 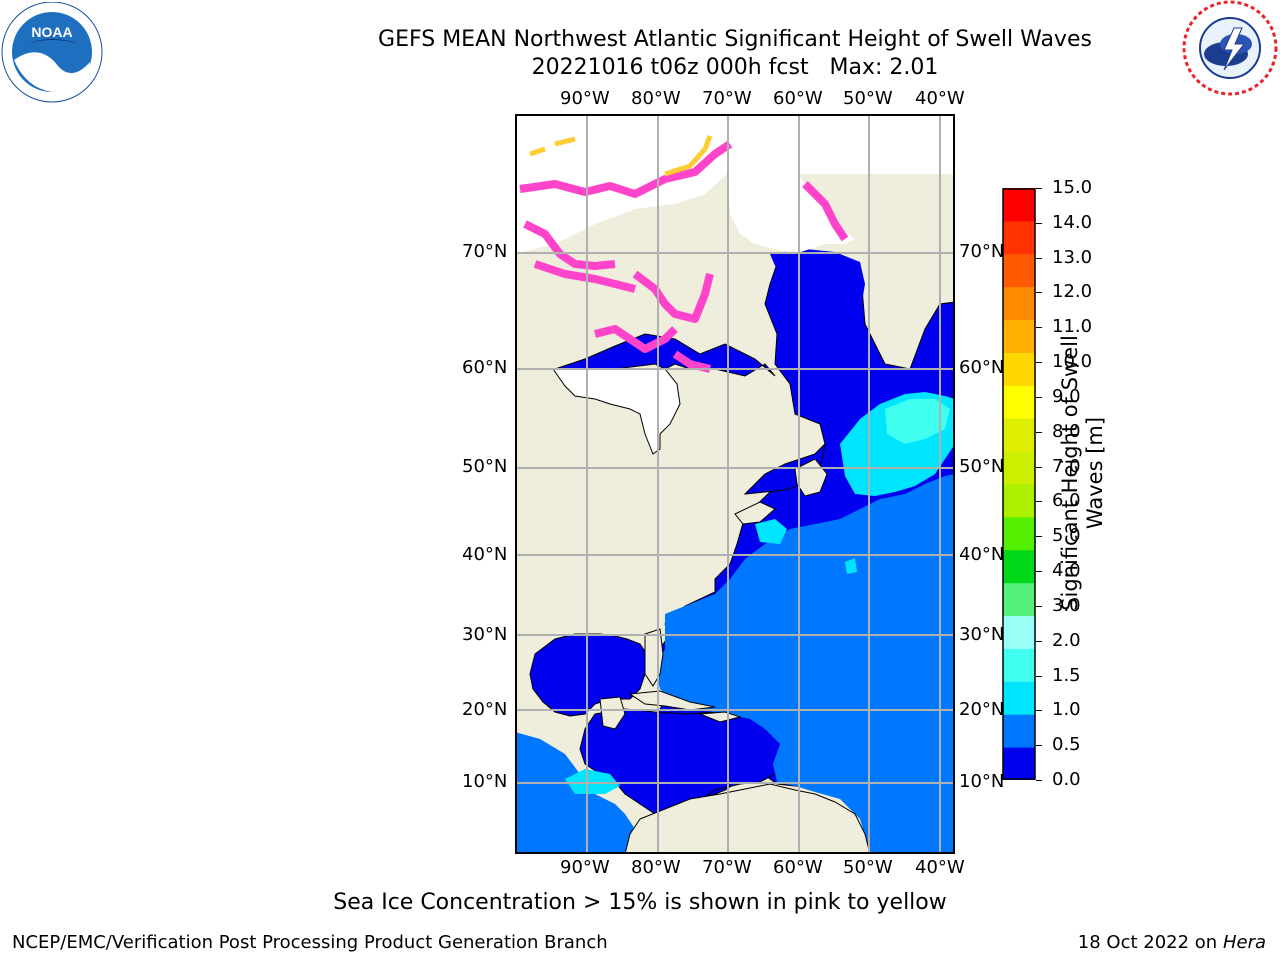 I want to click on lat-label-right-10n: 10°N, so click(x=982, y=781).